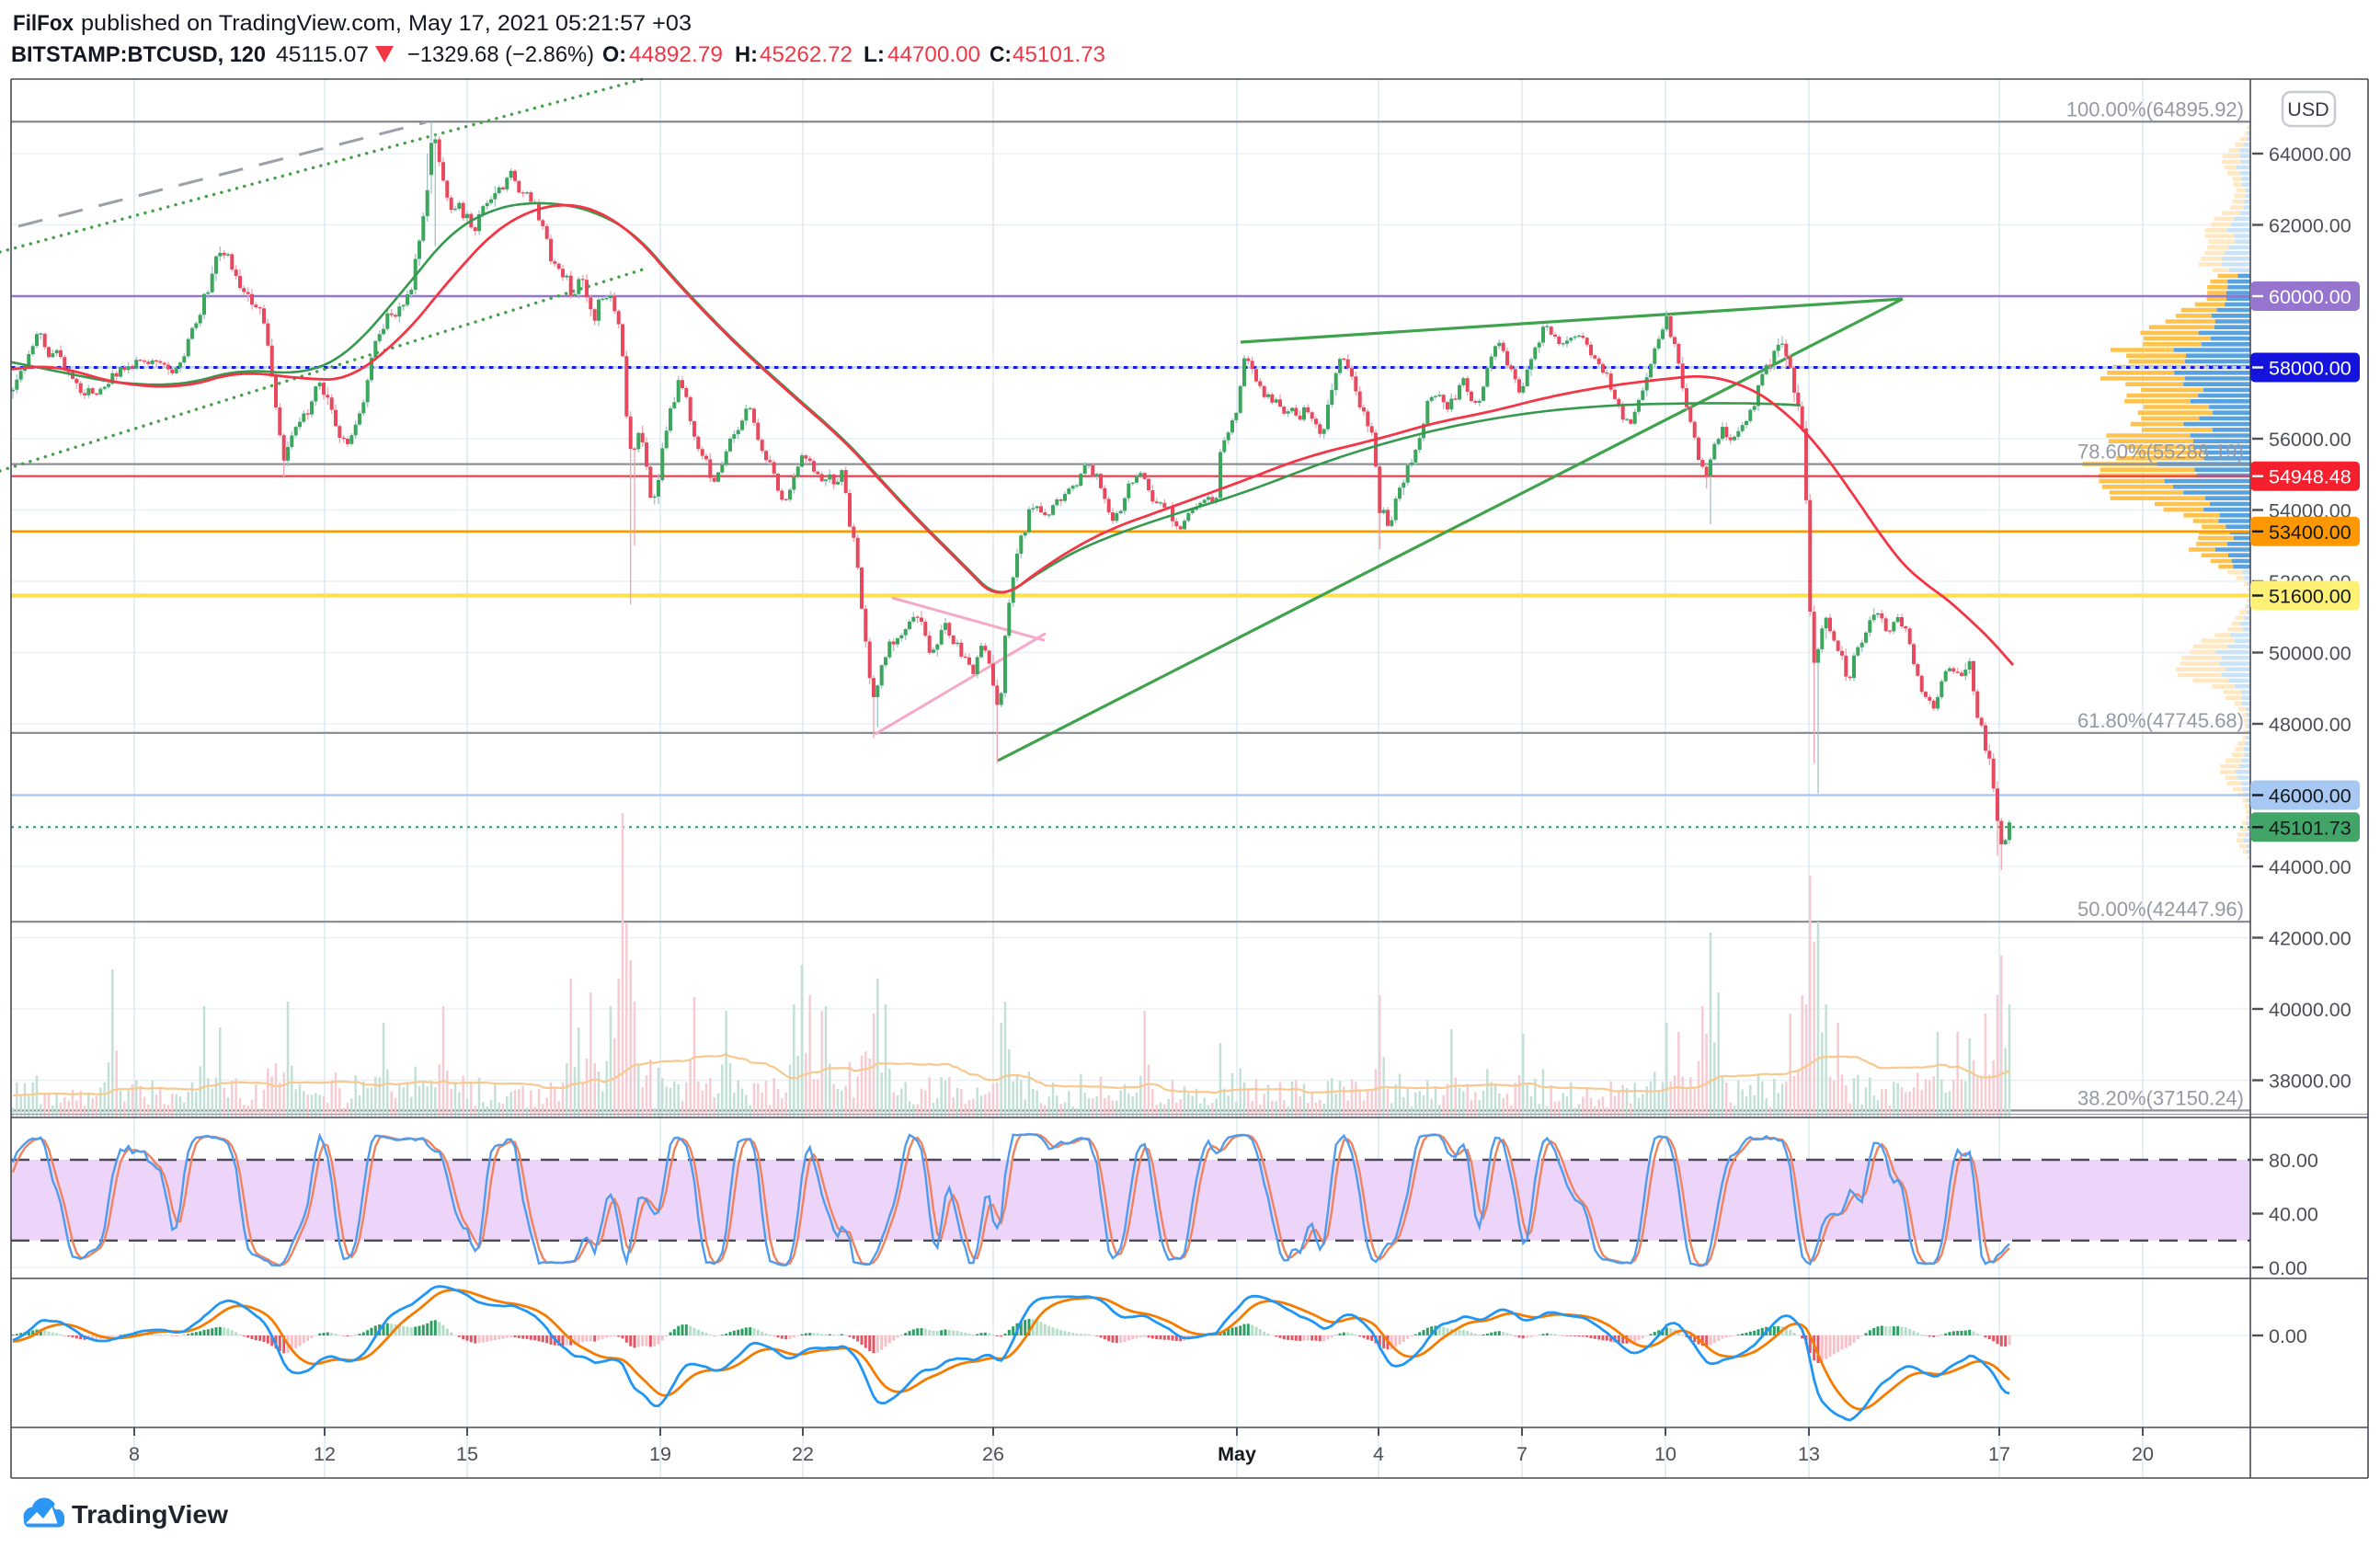  What do you see at coordinates (2160, 909) in the screenshot?
I see `svg-text: 50.00%(42447.96)` at bounding box center [2160, 909].